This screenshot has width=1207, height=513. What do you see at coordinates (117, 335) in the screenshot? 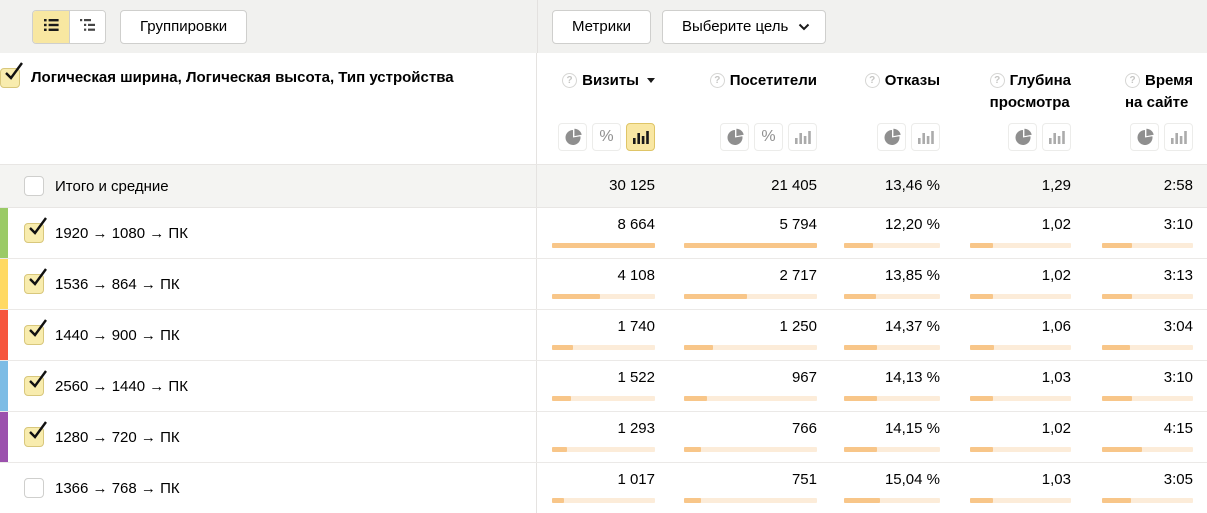
I see `row-label: 1440 → 900 → ПК` at bounding box center [117, 335].